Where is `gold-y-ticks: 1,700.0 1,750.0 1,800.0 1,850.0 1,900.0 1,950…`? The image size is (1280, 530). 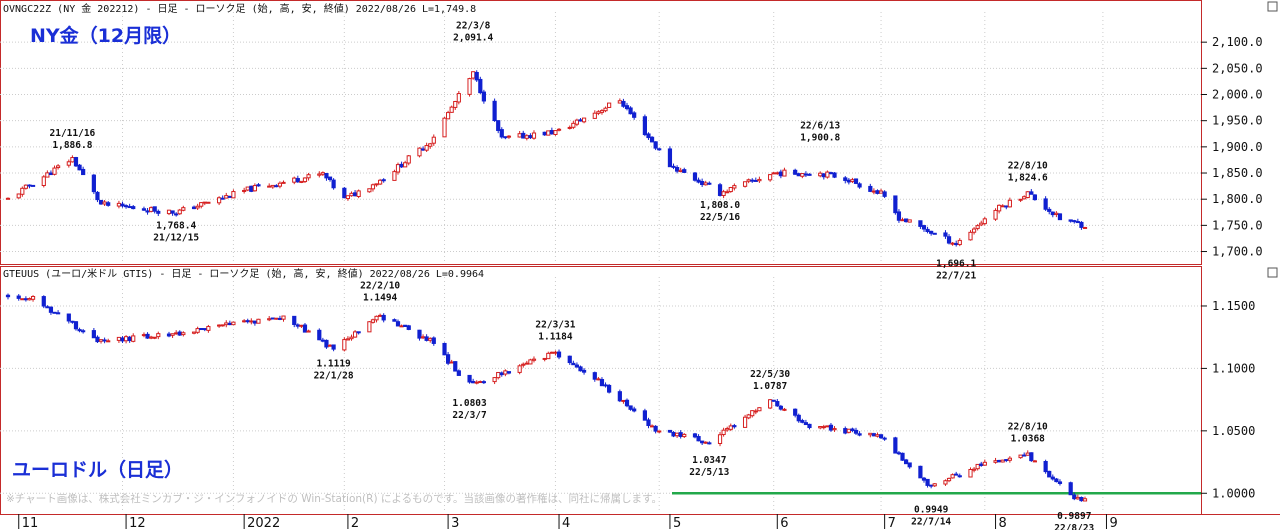 gold-y-ticks: 1,700.0 1,750.0 1,800.0 1,850.0 1,900.0 1,950… is located at coordinates (1232, 147).